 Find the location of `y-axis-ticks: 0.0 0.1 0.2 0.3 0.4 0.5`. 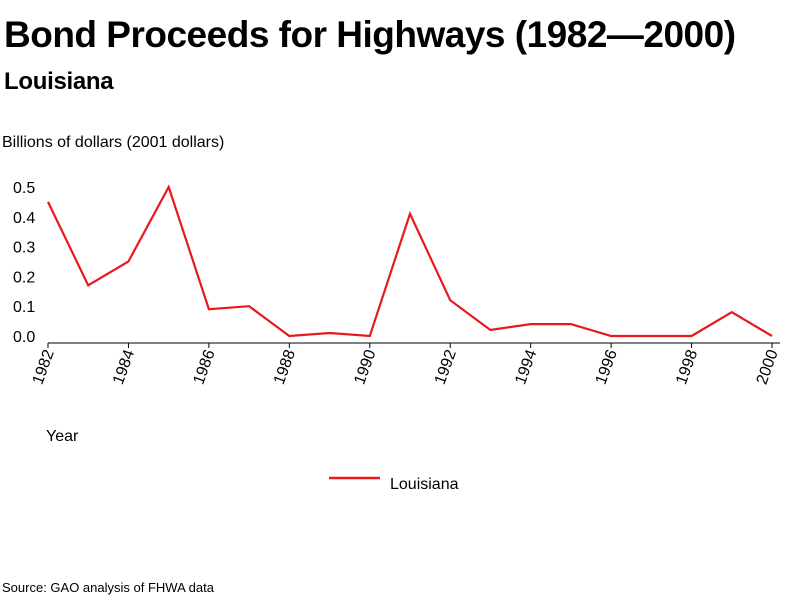

y-axis-ticks: 0.0 0.1 0.2 0.3 0.4 0.5 is located at coordinates (24, 263).